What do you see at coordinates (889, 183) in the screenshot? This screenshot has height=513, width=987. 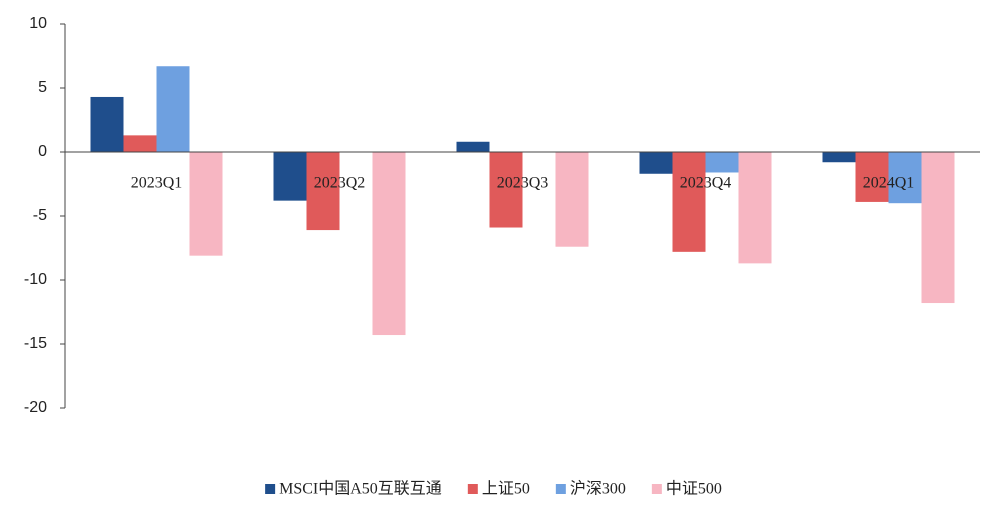 I see `x-tick-label: 2024Q1` at bounding box center [889, 183].